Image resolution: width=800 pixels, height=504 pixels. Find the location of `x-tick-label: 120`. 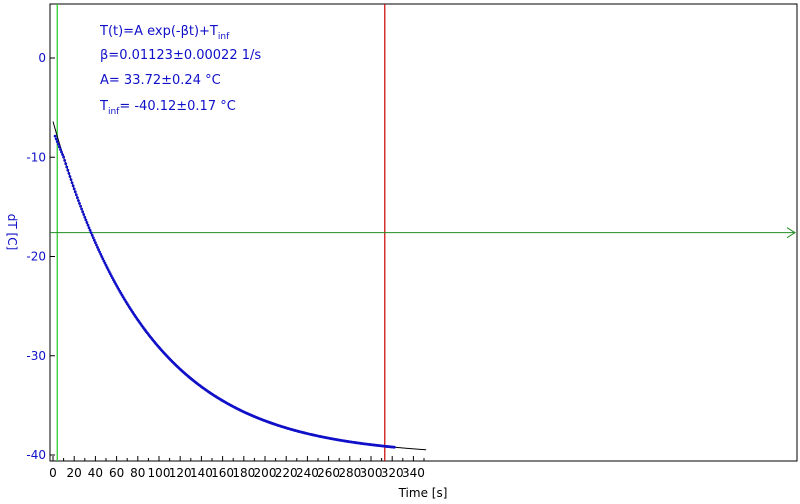

x-tick-label: 120 is located at coordinates (180, 473).